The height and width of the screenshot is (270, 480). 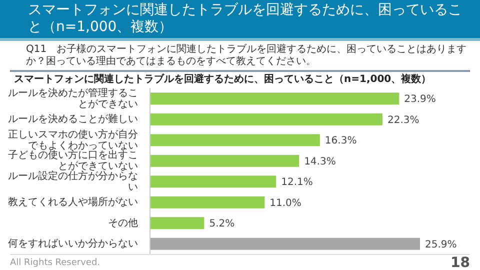 I want to click on data-label: 5.2%, so click(x=222, y=224).